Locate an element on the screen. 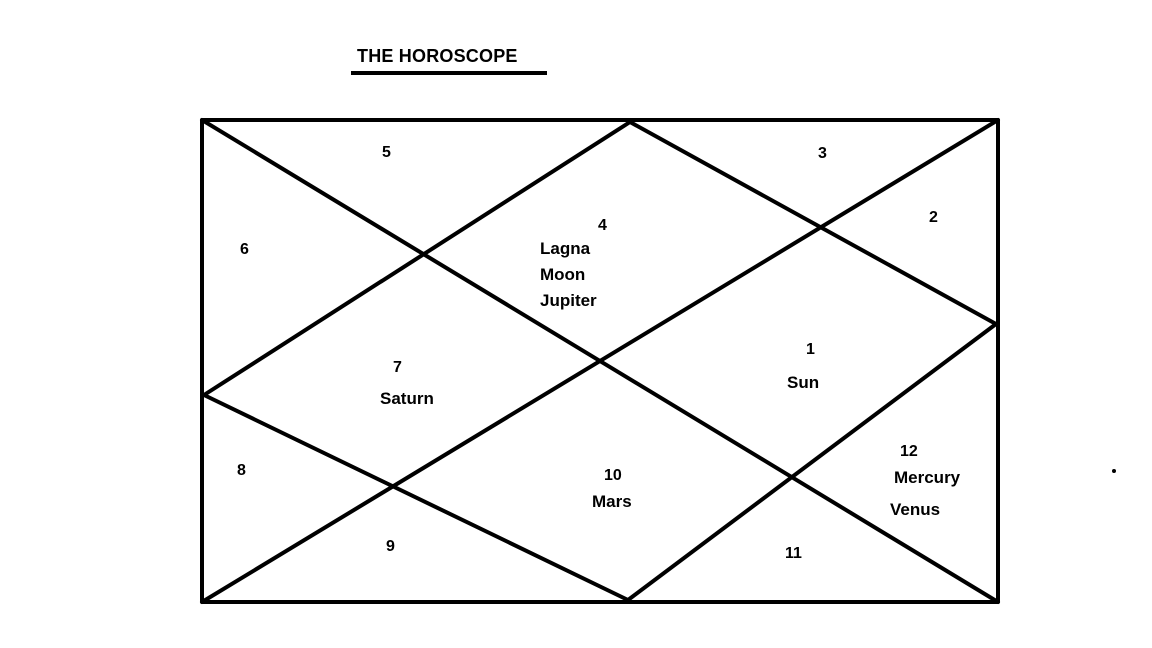 The image size is (1152, 648). diamond-edge-bottom-left is located at coordinates (416, 497).